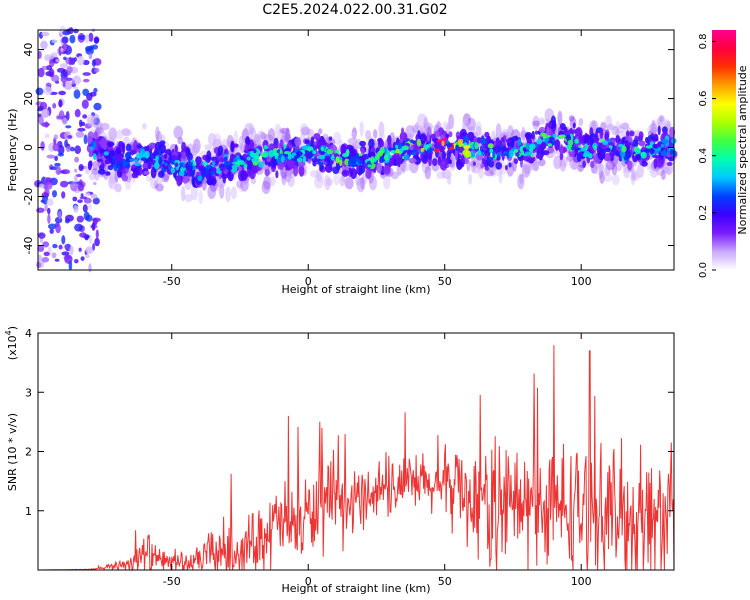 The width and height of the screenshot is (750, 600). Describe the element at coordinates (28, 147) in the screenshot. I see `y-tick-label: 0` at that location.